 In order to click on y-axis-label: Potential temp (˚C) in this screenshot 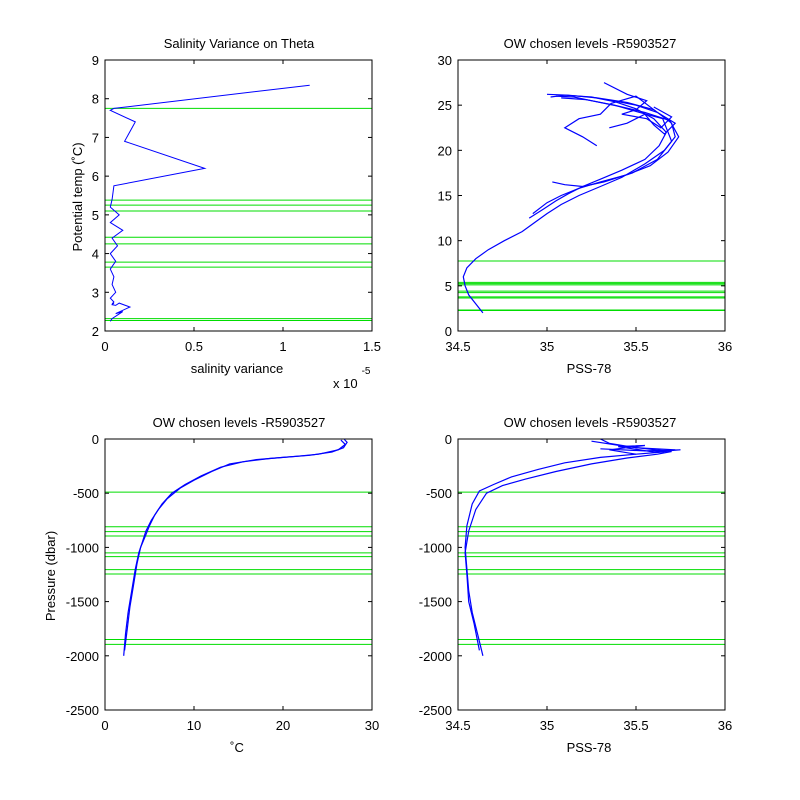, I will do `click(77, 196)`.